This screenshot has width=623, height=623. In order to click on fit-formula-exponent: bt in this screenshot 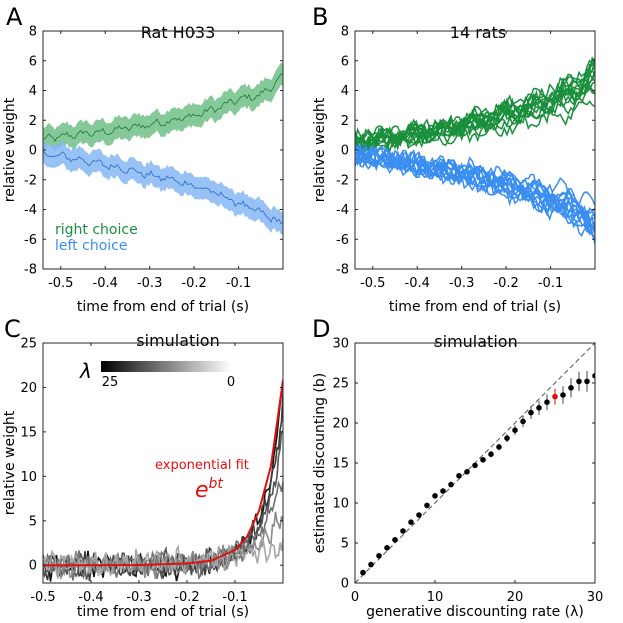, I will do `click(216, 484)`.